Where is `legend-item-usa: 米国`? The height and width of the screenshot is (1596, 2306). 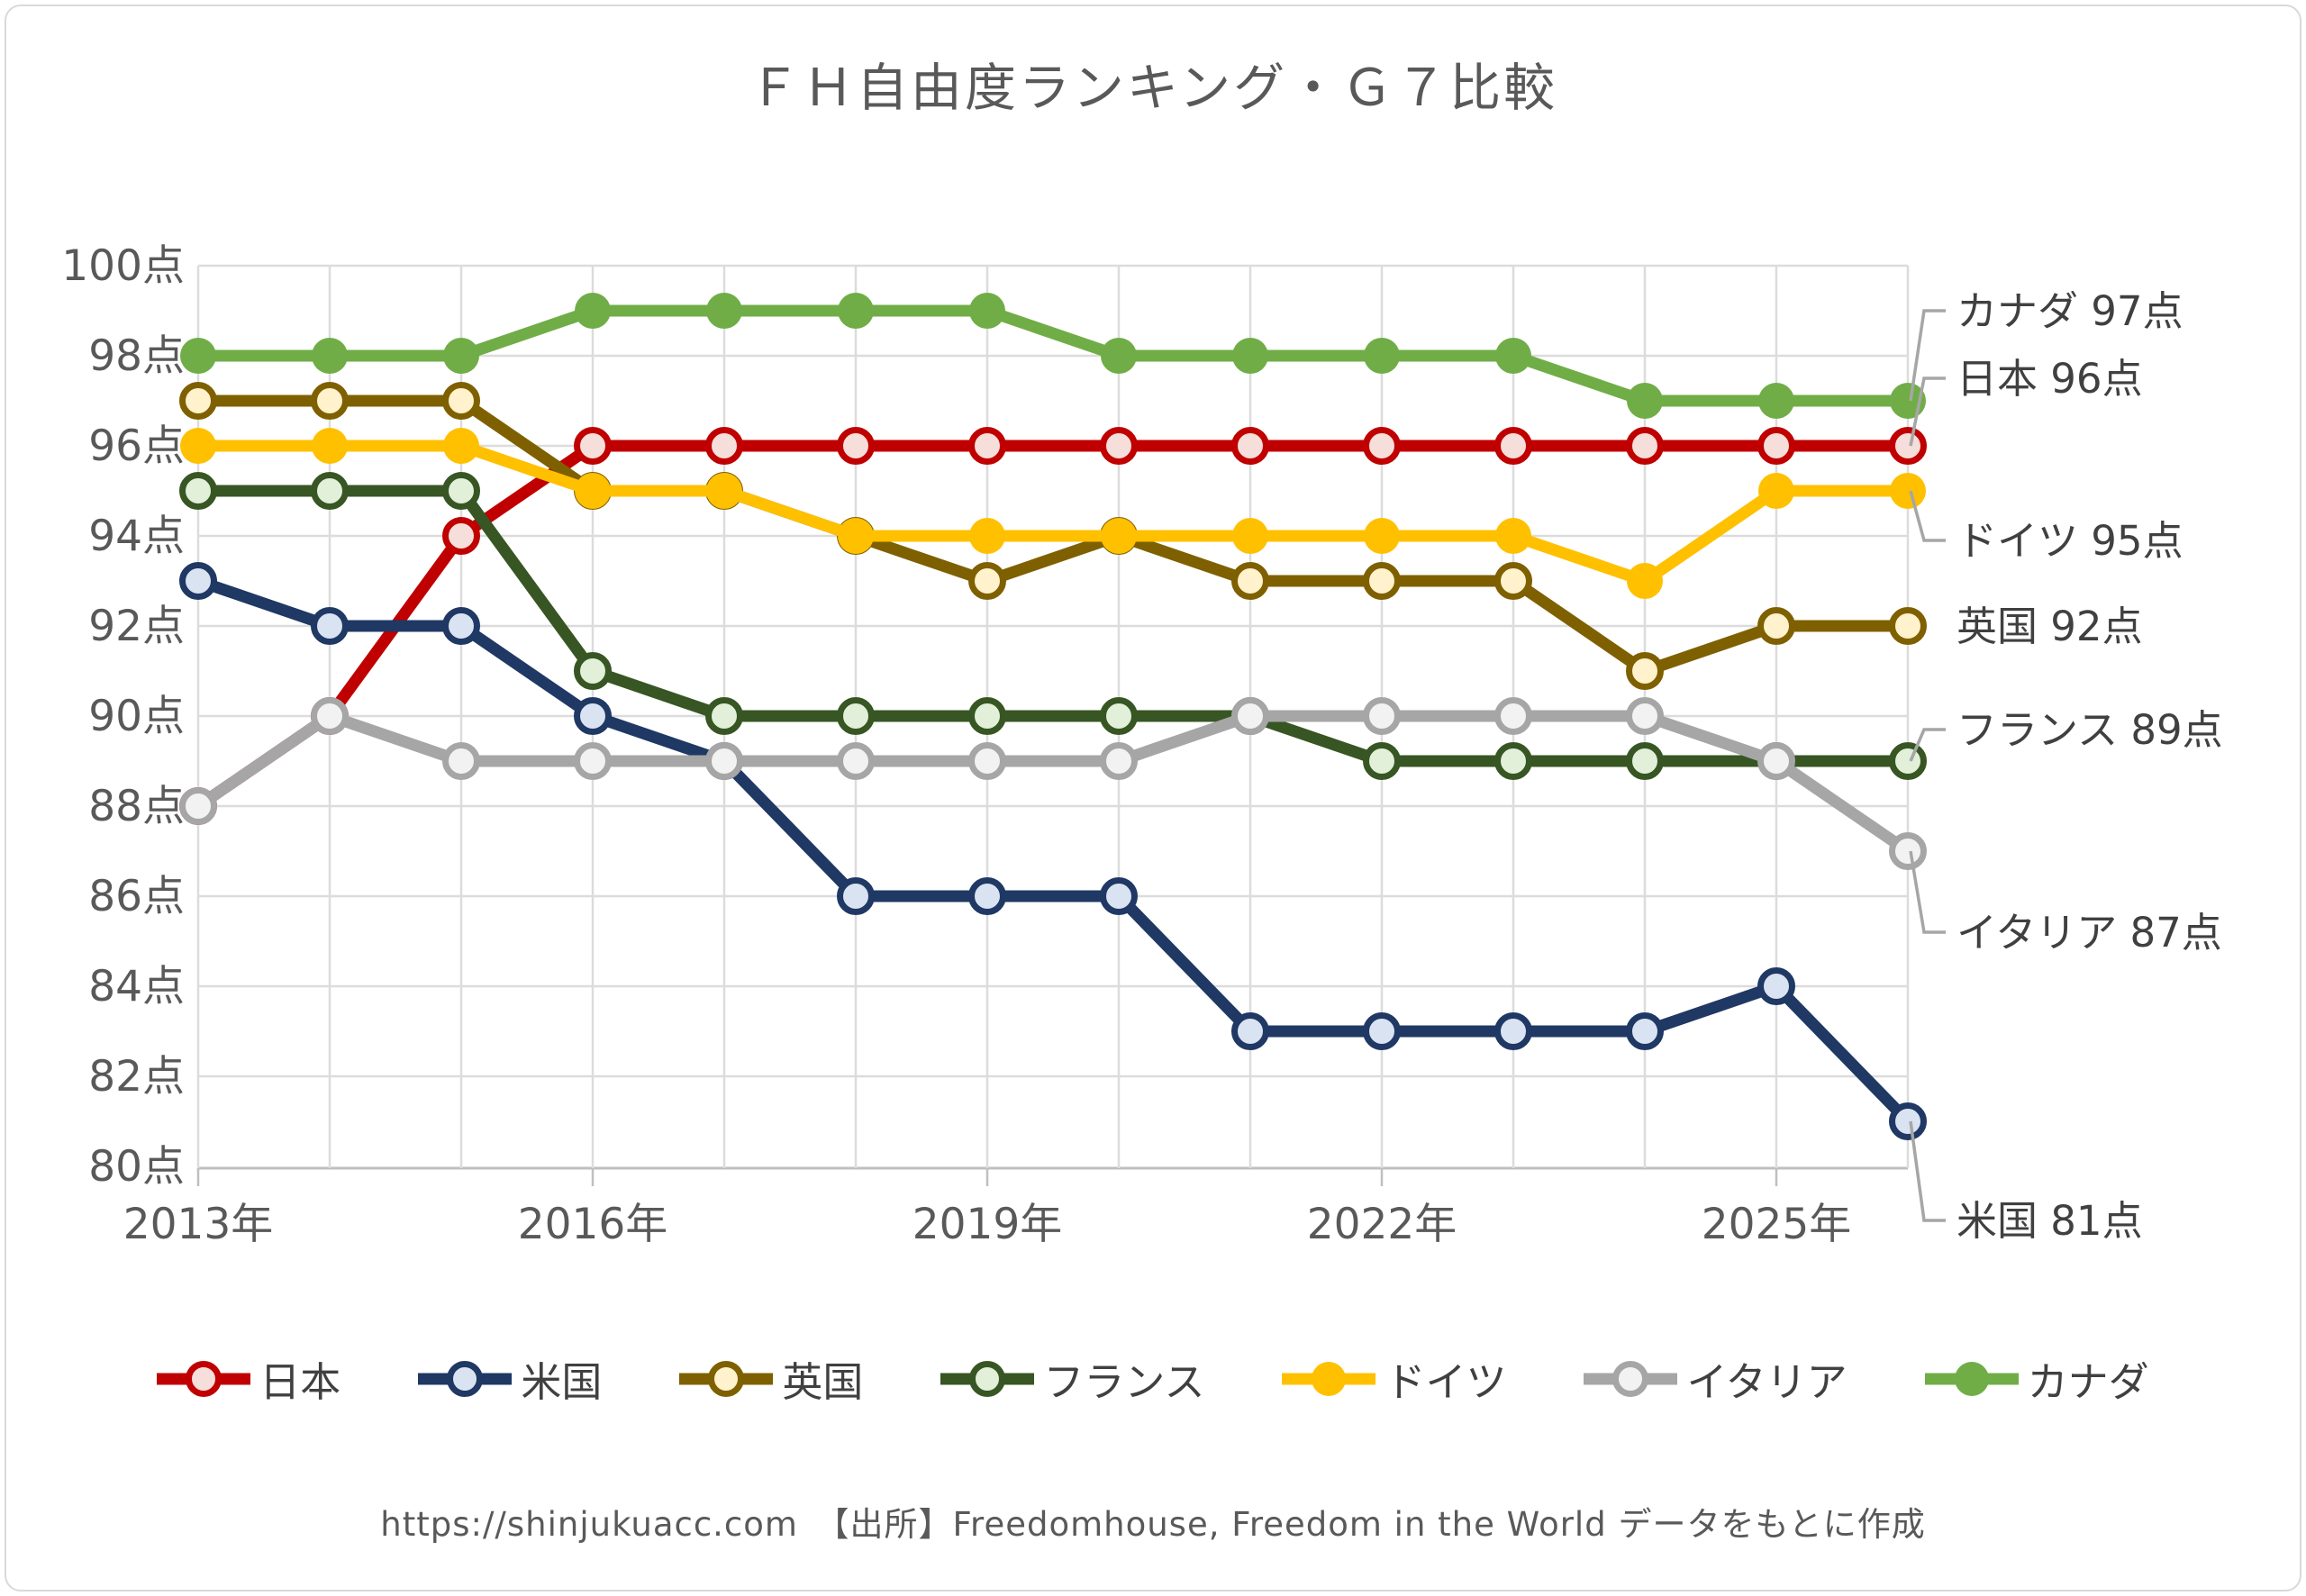
legend-item-usa: 米国 is located at coordinates (510, 1378).